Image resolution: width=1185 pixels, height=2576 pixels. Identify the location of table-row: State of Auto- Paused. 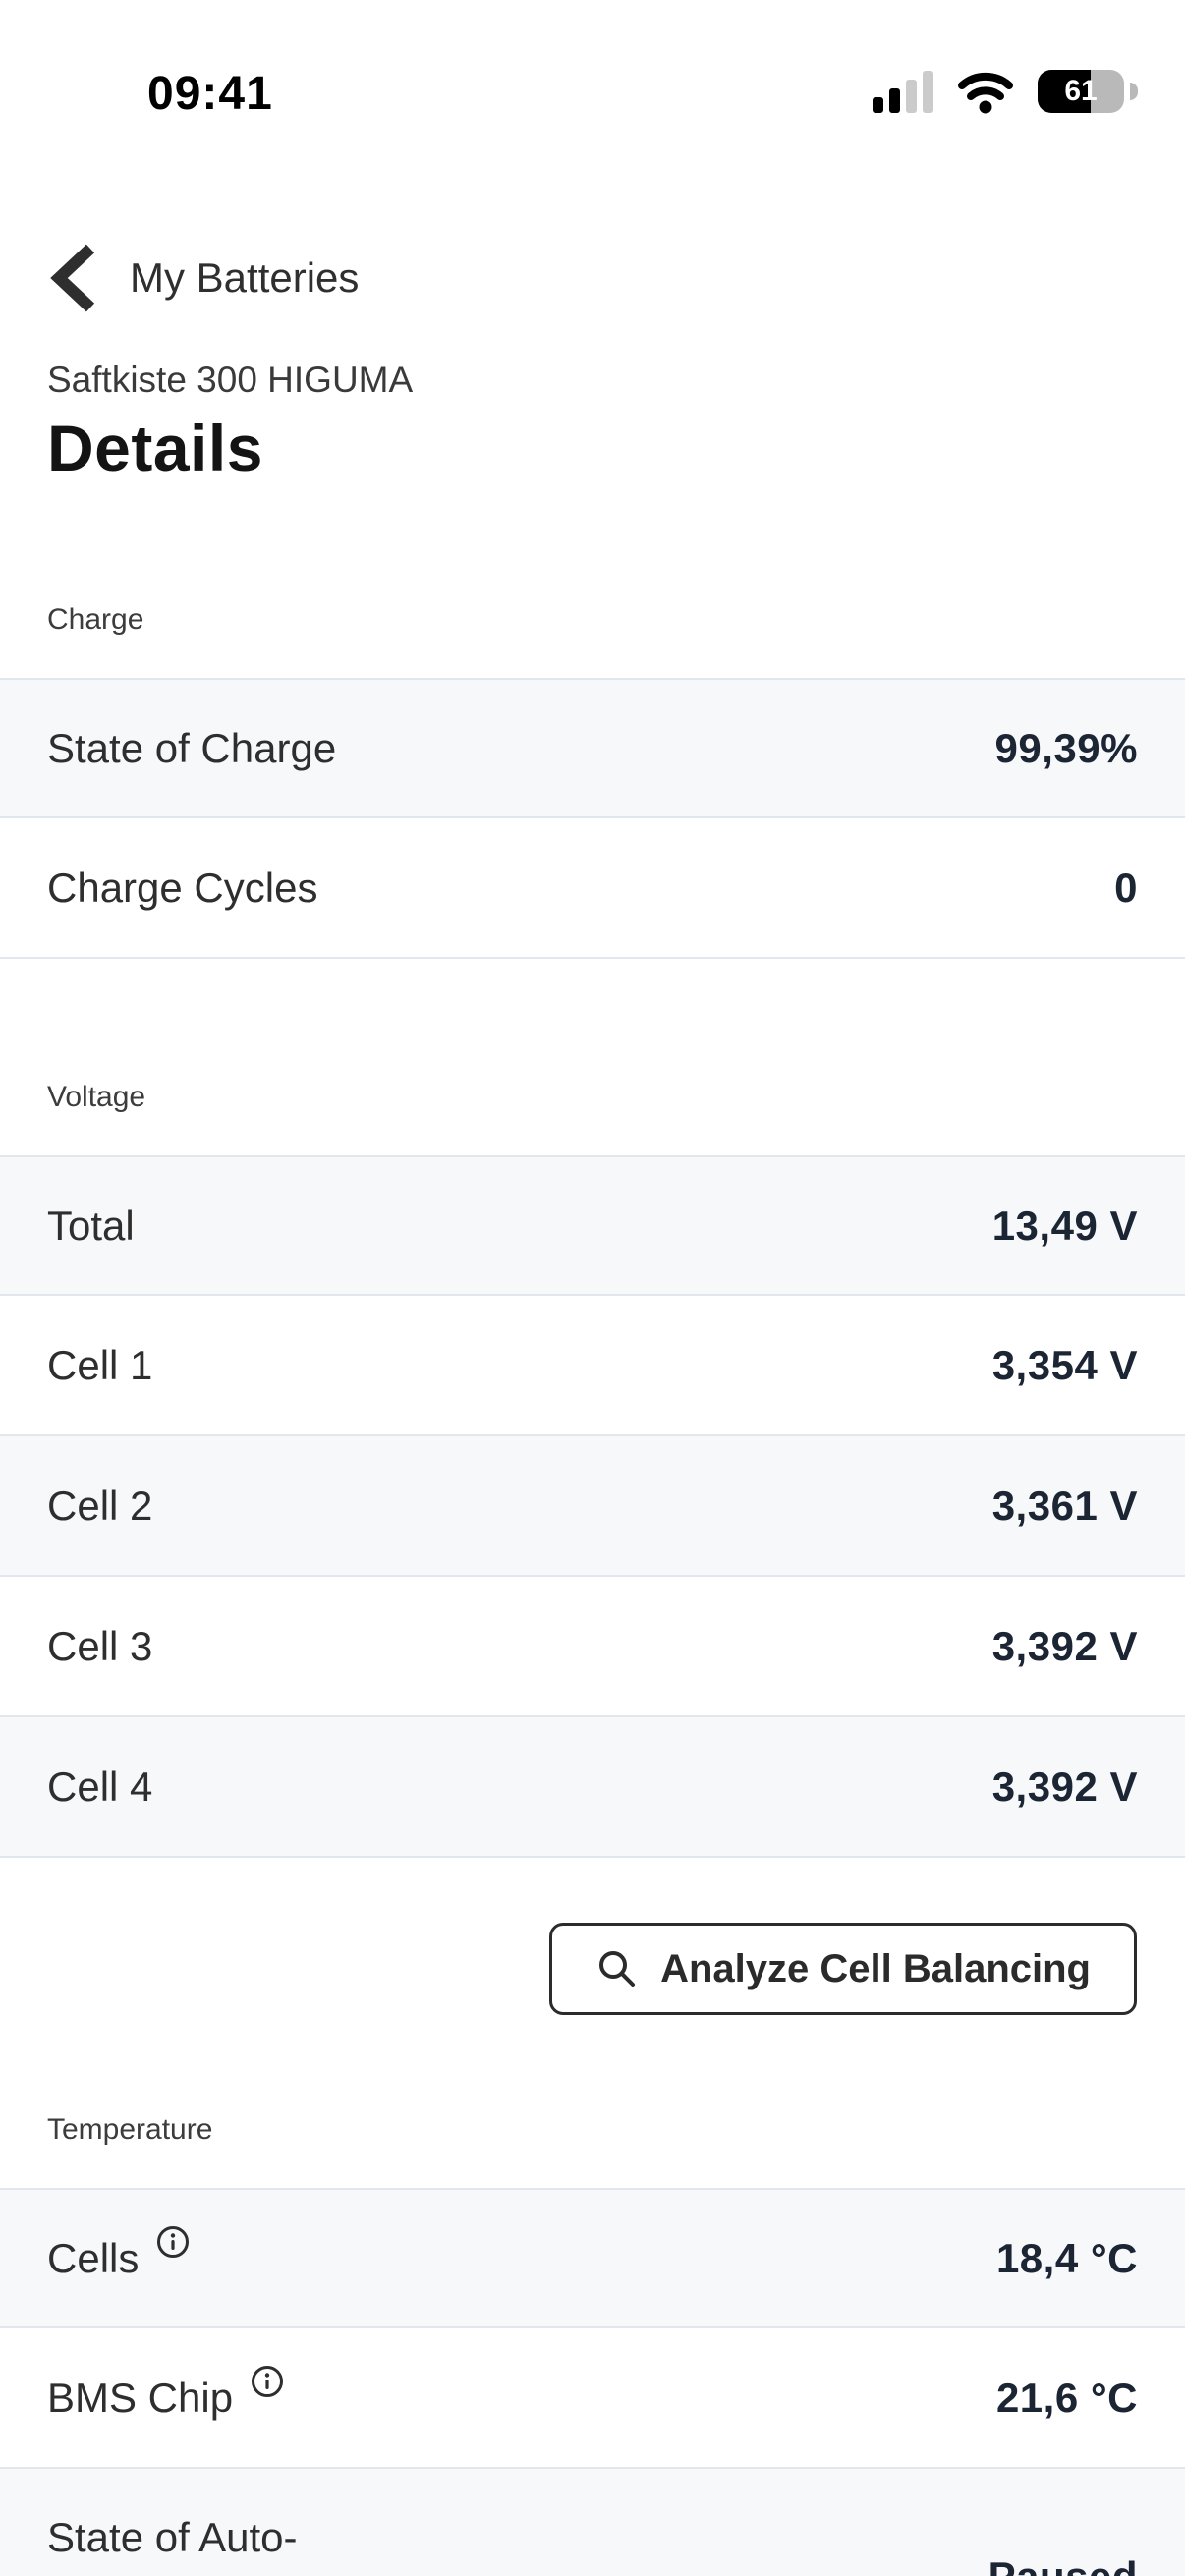
(592, 2522).